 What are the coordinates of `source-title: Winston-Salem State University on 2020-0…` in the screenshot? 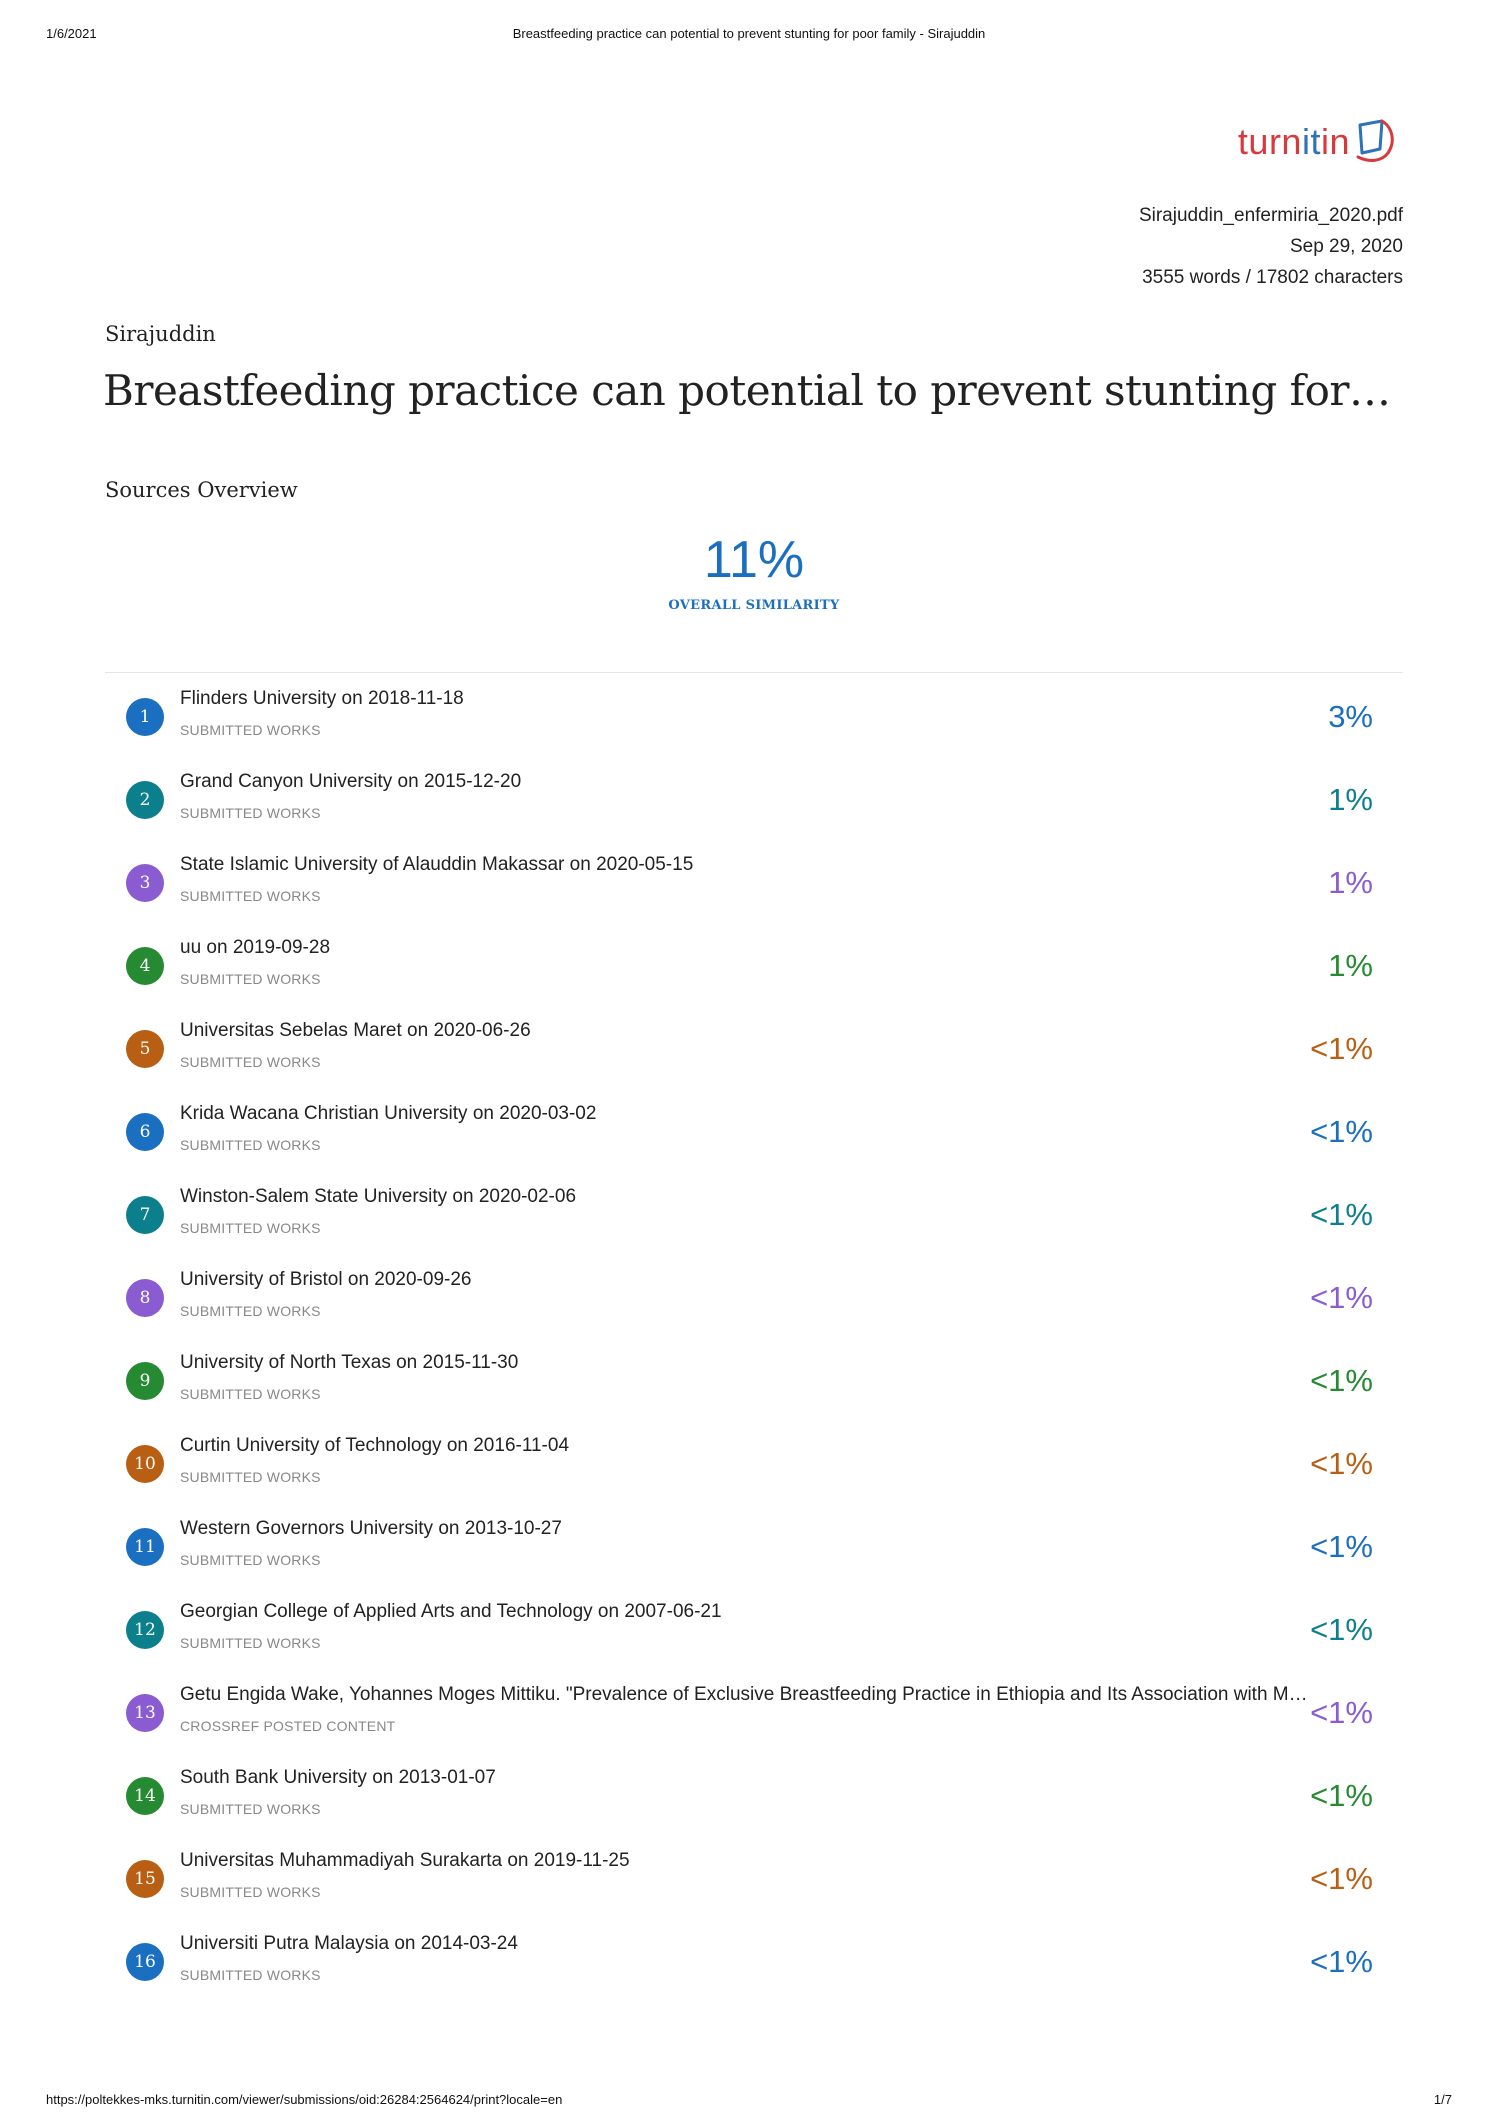 It's located at (378, 1196).